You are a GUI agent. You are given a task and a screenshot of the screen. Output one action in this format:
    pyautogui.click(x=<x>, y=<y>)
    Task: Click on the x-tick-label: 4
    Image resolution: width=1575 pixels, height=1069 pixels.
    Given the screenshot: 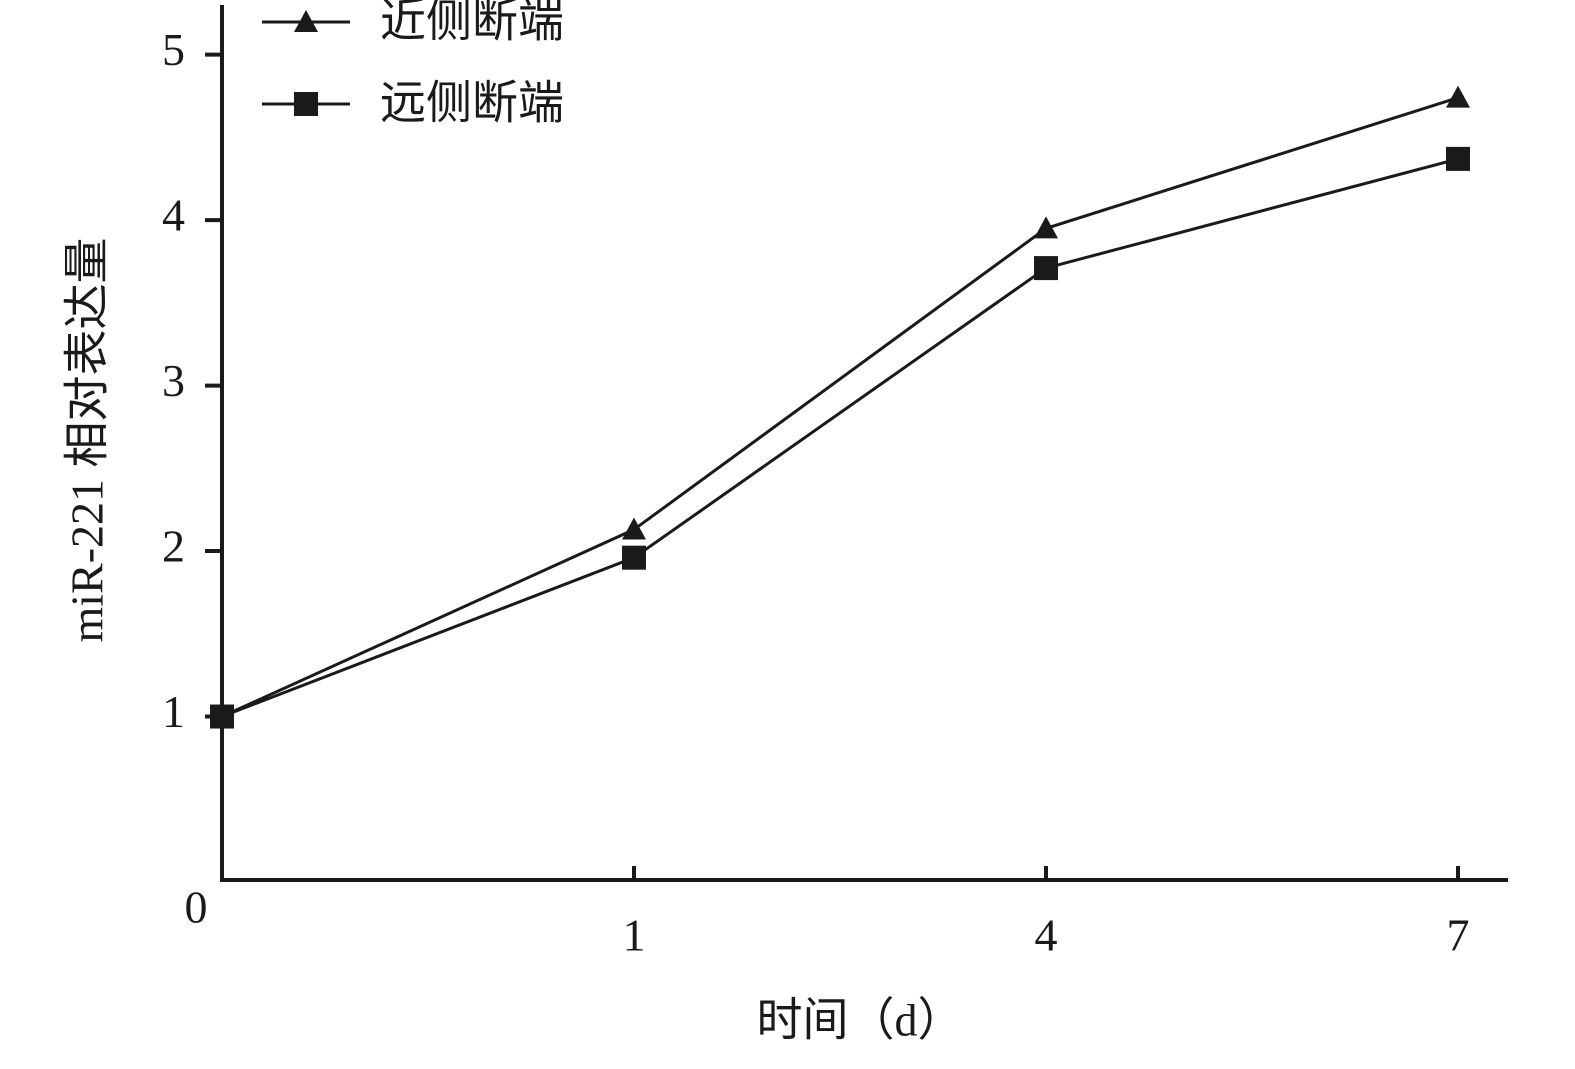 What is the action you would take?
    pyautogui.click(x=1046, y=935)
    